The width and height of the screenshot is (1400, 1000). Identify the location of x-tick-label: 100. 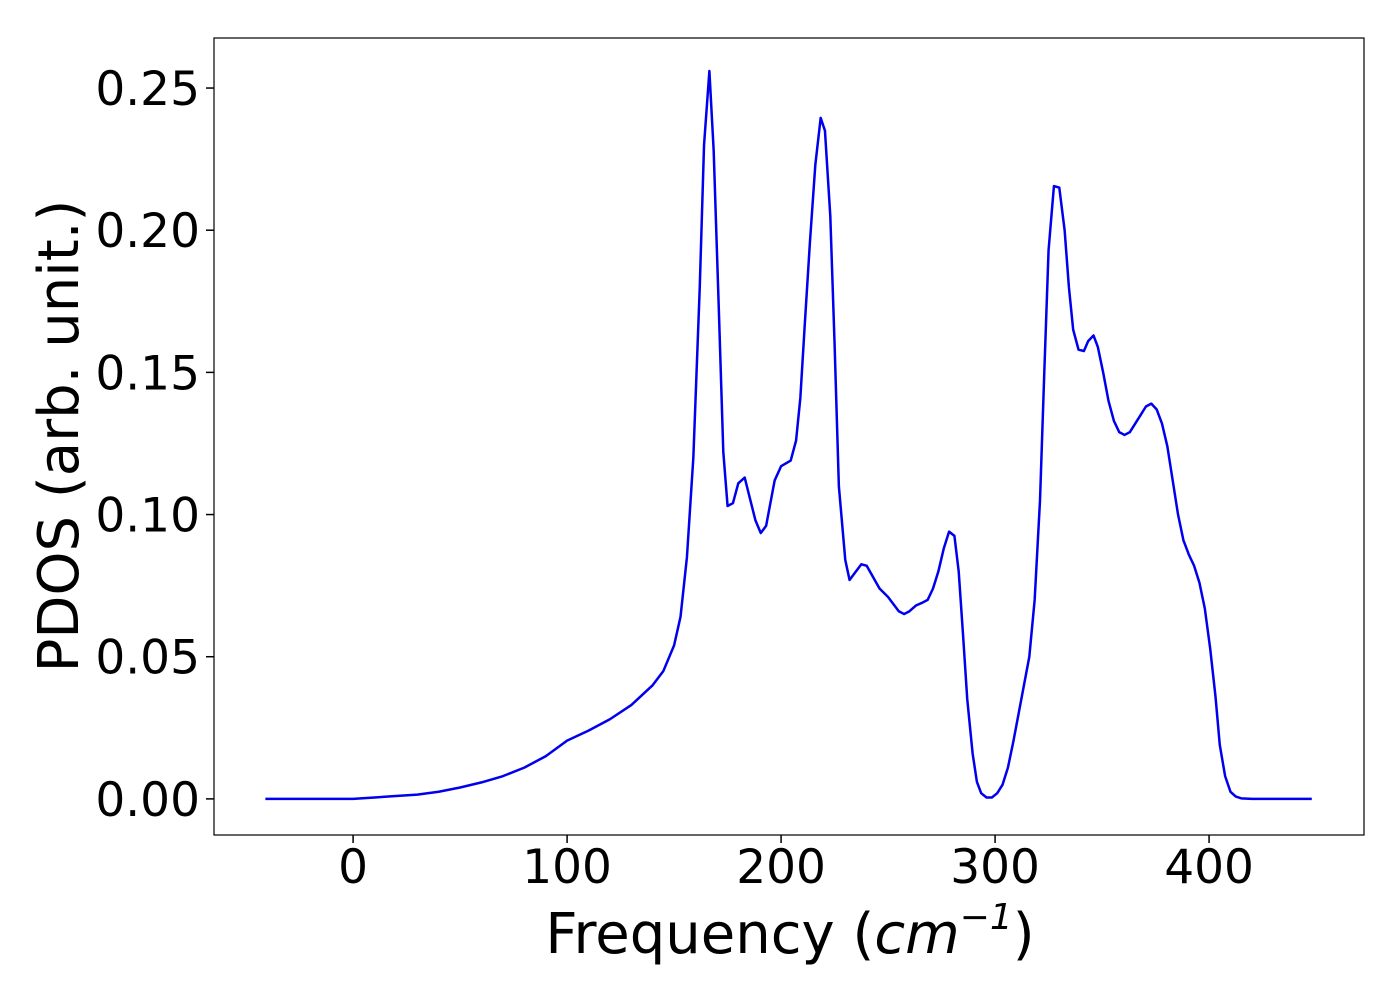
(567, 867).